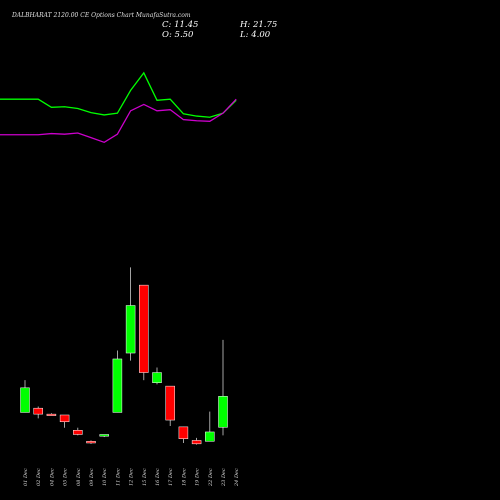  What do you see at coordinates (237, 477) in the screenshot?
I see `x-tick-label: 24 Dec` at bounding box center [237, 477].